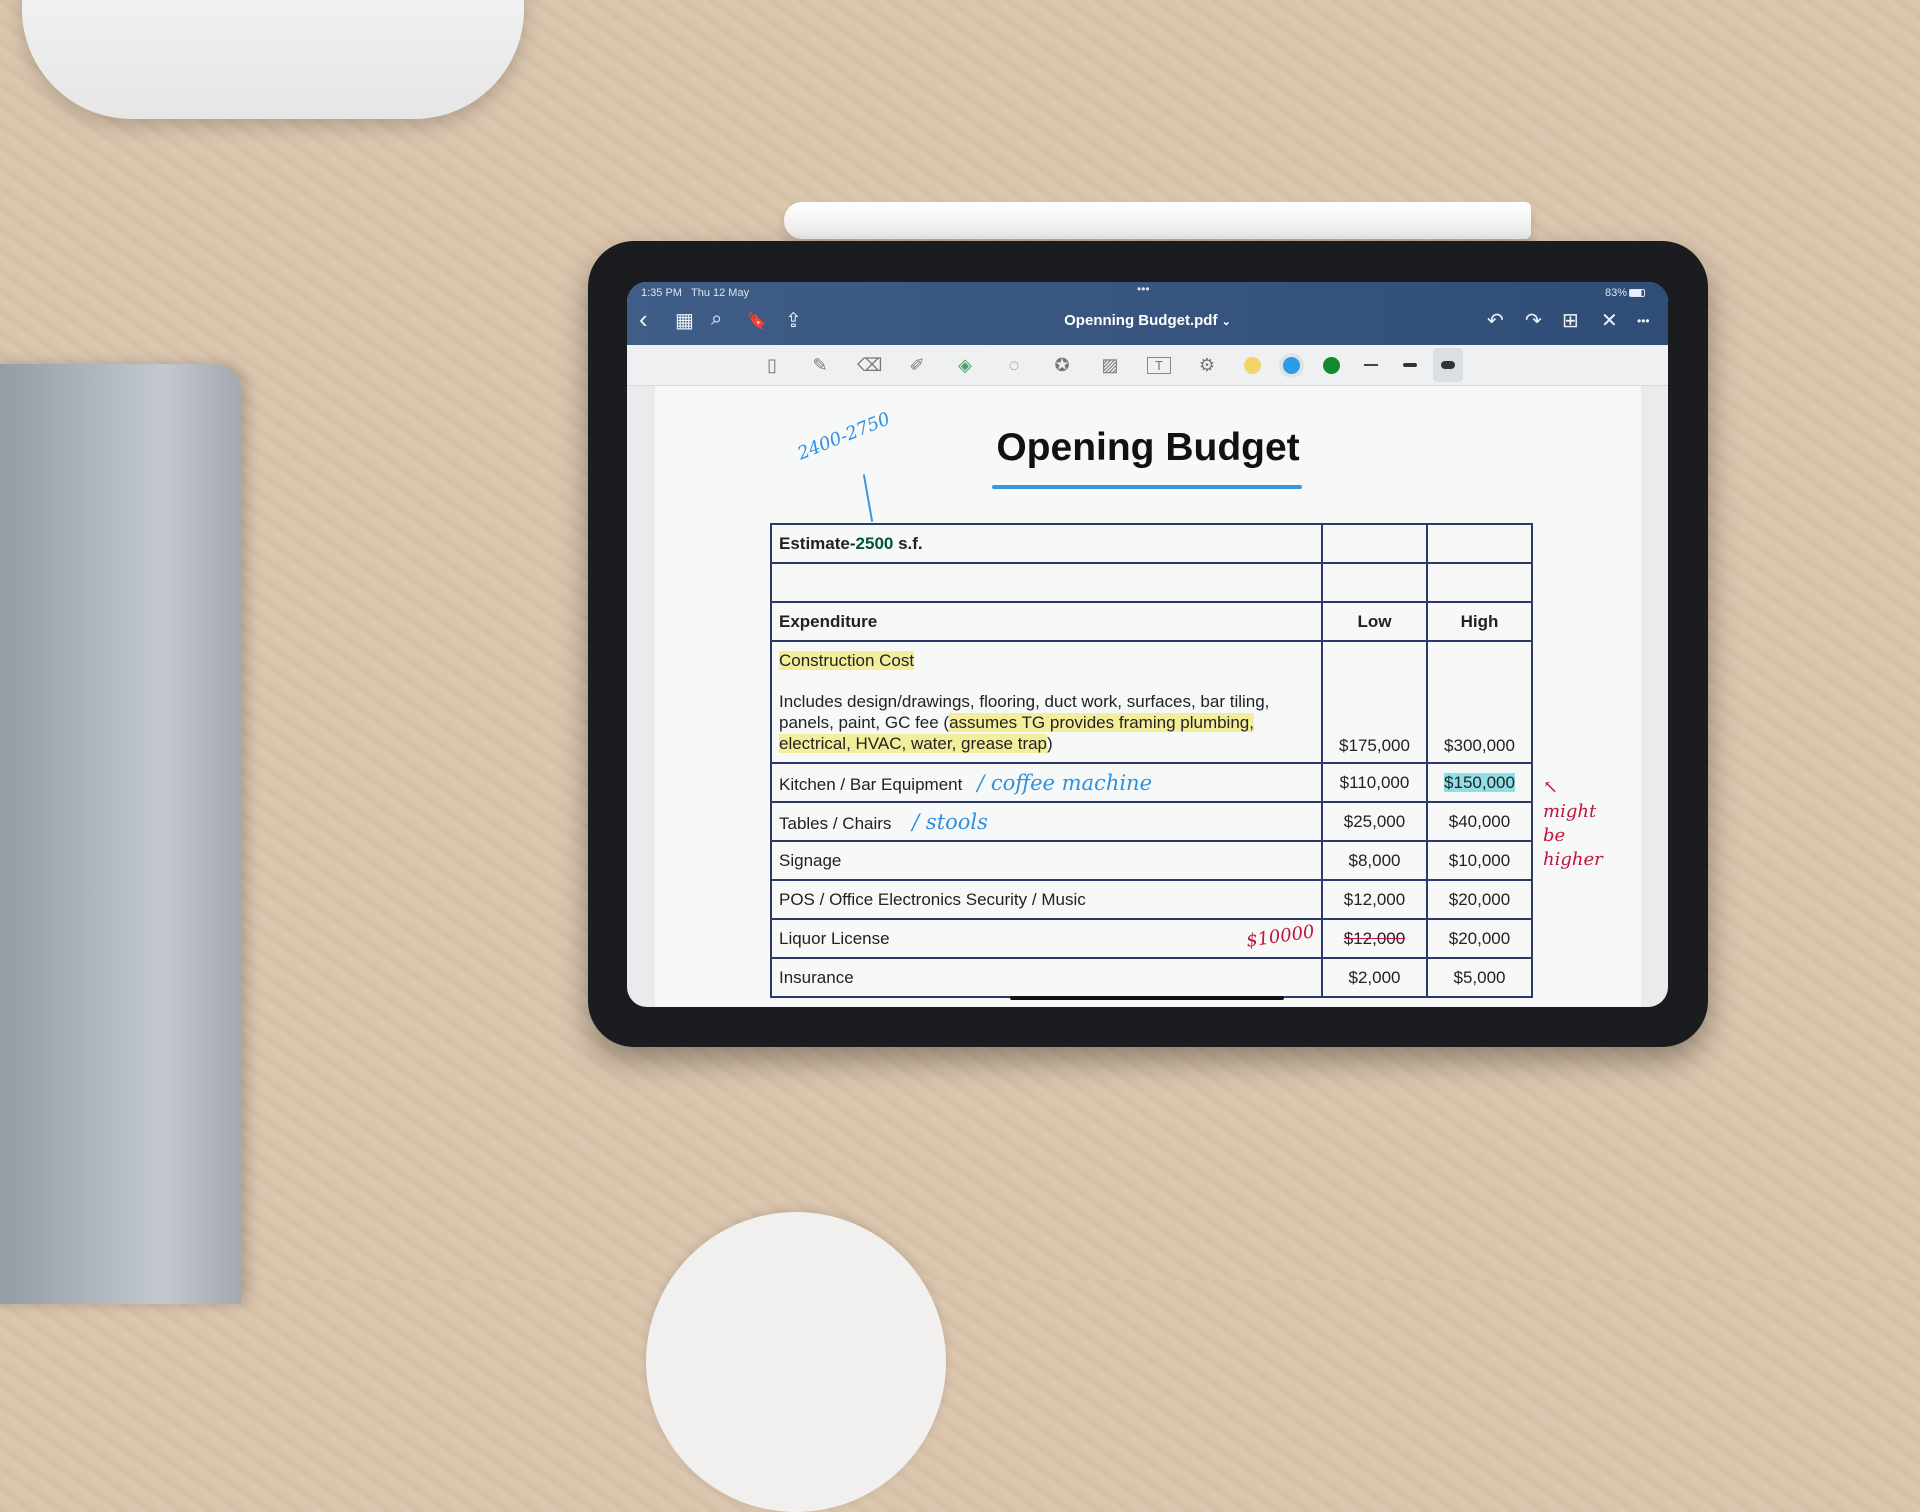 The width and height of the screenshot is (1920, 1512). Describe the element at coordinates (950, 821) in the screenshot. I see `ink-note-stools: / stools` at that location.